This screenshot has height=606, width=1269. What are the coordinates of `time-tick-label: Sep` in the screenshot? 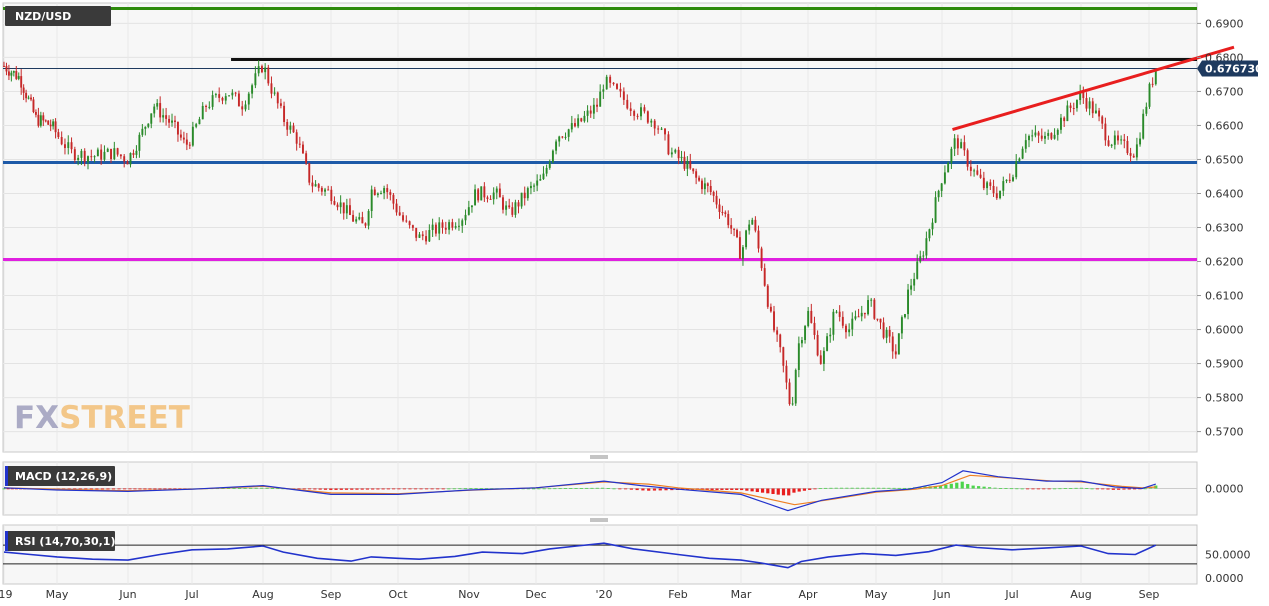 It's located at (1149, 594).